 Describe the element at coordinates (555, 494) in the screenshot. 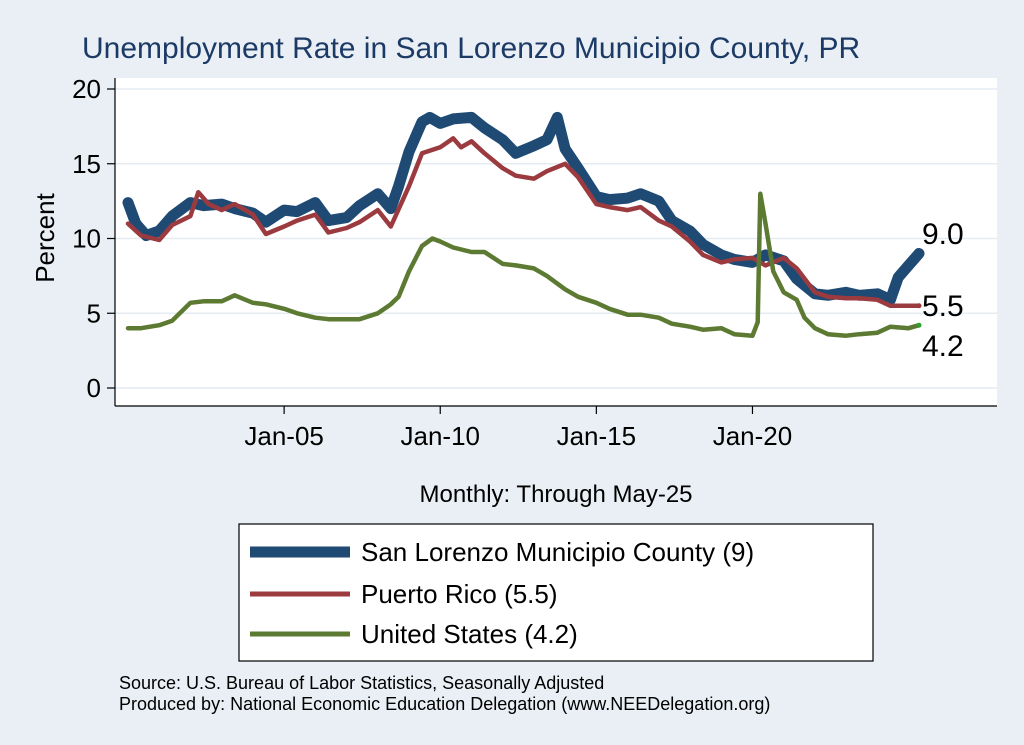

I see `x-axis-note: Monthly: Through May-25` at that location.